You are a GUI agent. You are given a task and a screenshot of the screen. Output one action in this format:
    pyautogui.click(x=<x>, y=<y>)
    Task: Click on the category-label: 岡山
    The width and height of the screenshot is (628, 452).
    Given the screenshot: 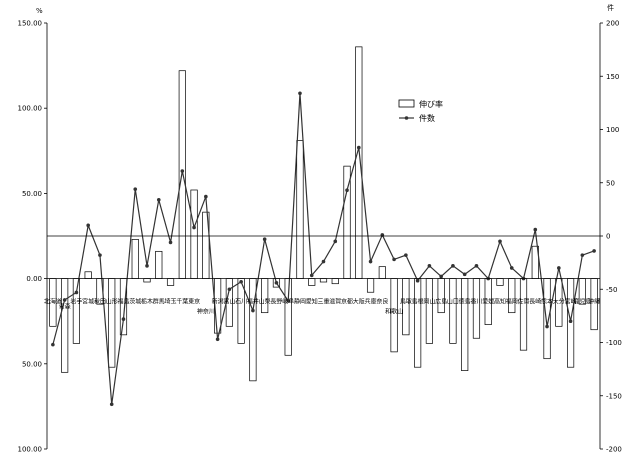 What is the action you would take?
    pyautogui.click(x=429, y=302)
    